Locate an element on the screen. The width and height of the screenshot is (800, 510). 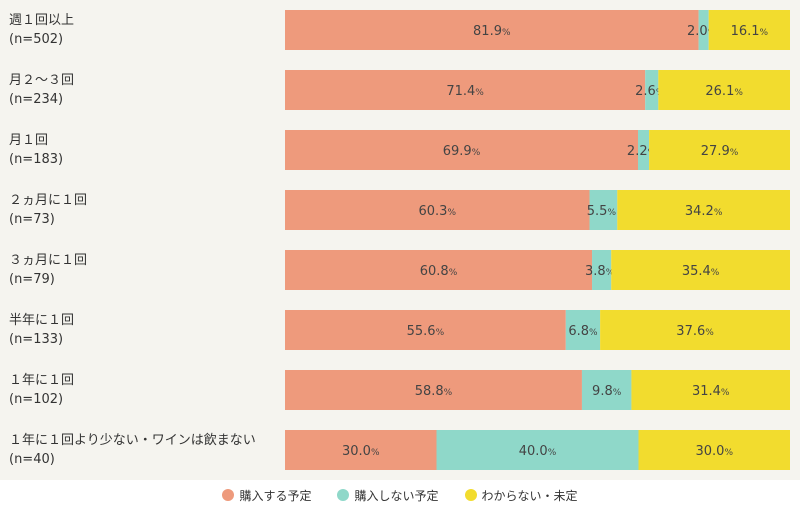
data-label: 27.9% is located at coordinates (720, 151).